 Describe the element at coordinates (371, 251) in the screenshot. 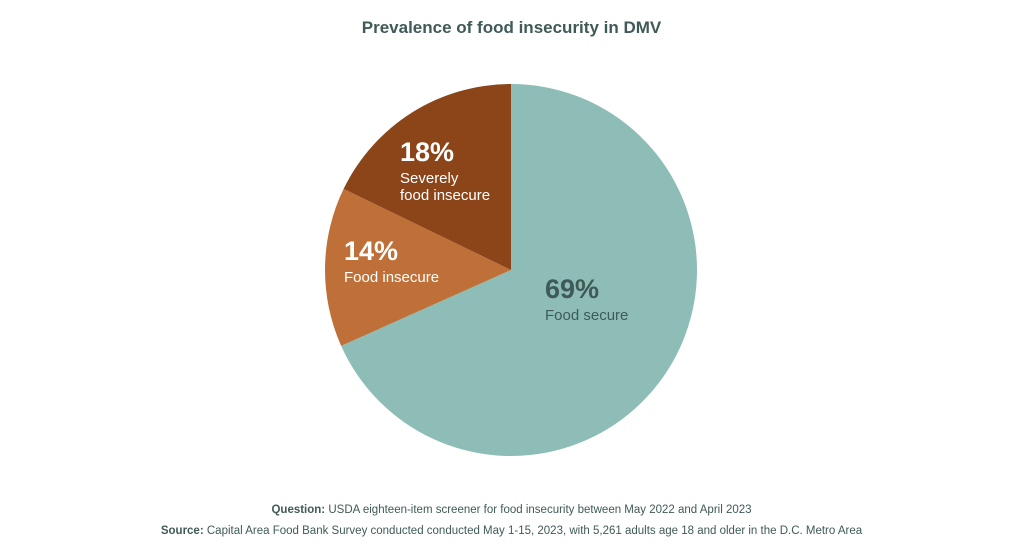

I see `slice-value-label-food-insecure: 14%` at that location.